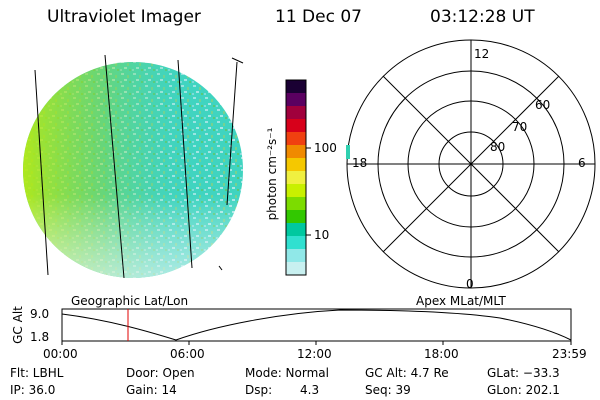  I want to click on lat-label-80: 80, so click(498, 147).